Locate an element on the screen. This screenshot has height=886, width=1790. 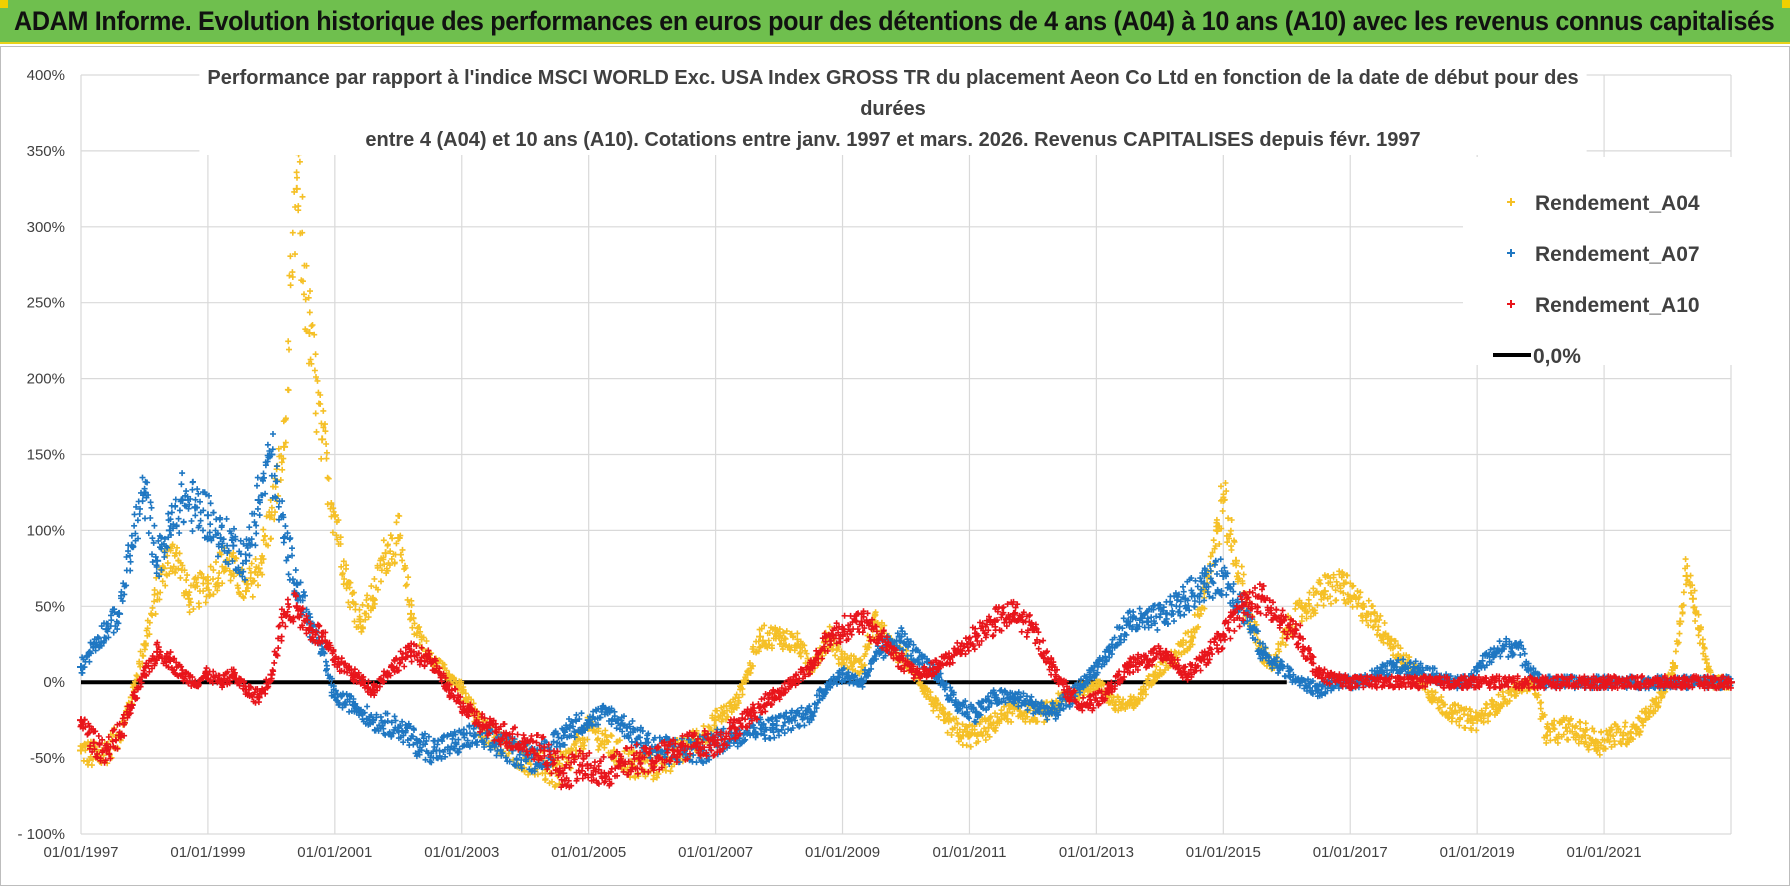
legend-label: Rendement_A04 is located at coordinates (1617, 203).